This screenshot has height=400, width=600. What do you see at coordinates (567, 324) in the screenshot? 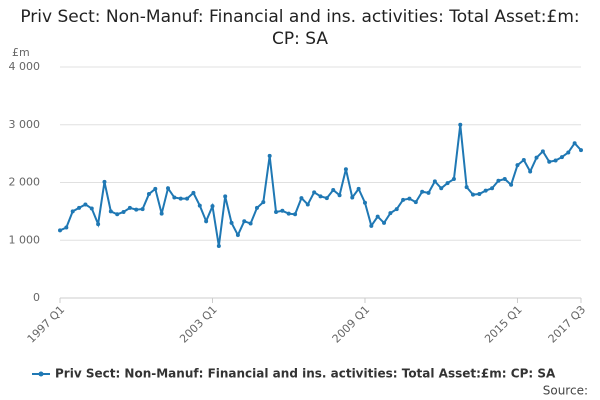
I see `x-tick-label: 2017 Q3` at bounding box center [567, 324].